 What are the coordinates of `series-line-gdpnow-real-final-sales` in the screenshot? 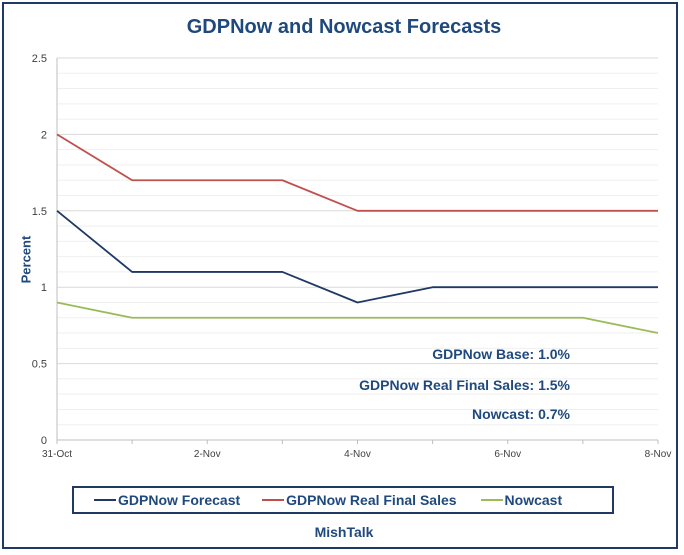 It's located at (357, 172).